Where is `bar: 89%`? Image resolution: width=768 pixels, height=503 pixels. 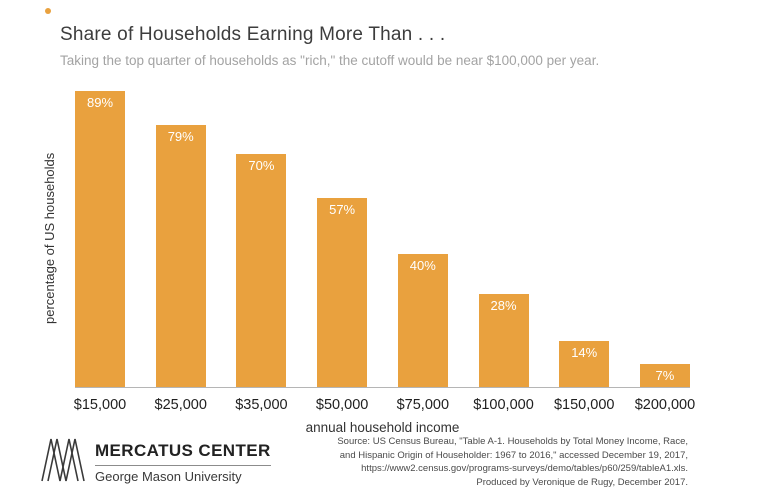 bar: 89% is located at coordinates (100, 239).